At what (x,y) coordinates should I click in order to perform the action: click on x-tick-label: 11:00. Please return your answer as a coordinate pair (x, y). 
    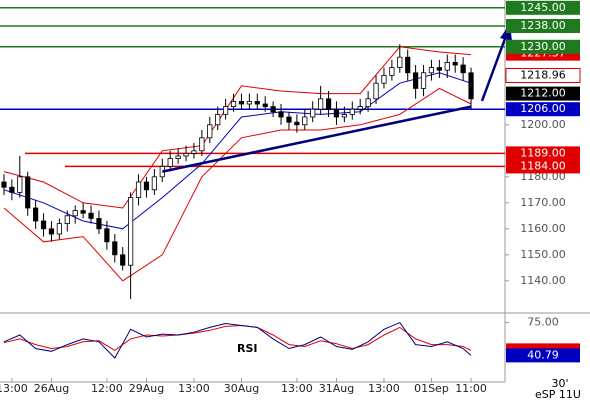
    Looking at the image, I should click on (471, 388).